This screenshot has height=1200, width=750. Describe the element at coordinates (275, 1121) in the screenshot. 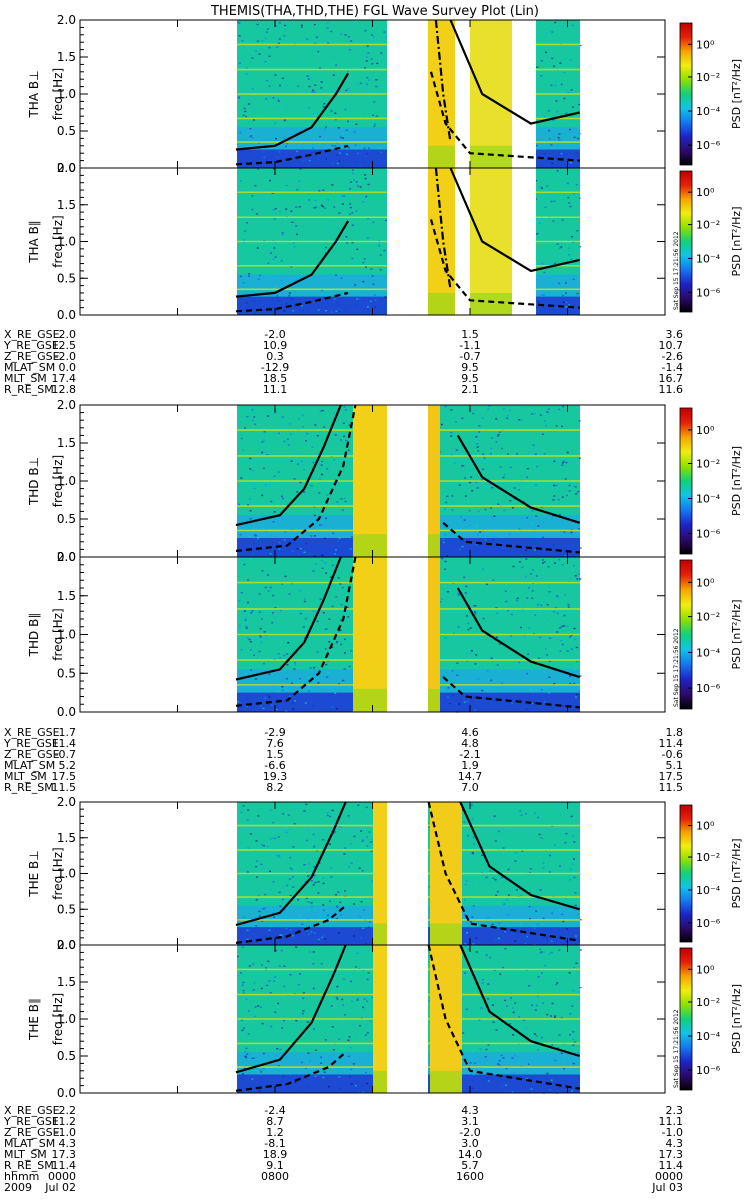

I see `ephemeris-value: 8.7` at that location.